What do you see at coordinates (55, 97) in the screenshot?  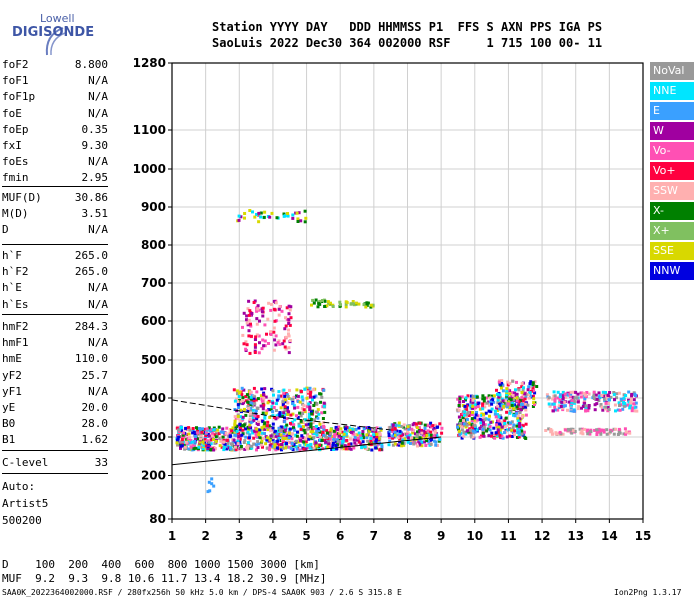 I see `param-row-fof1p: foF1p N/A` at bounding box center [55, 97].